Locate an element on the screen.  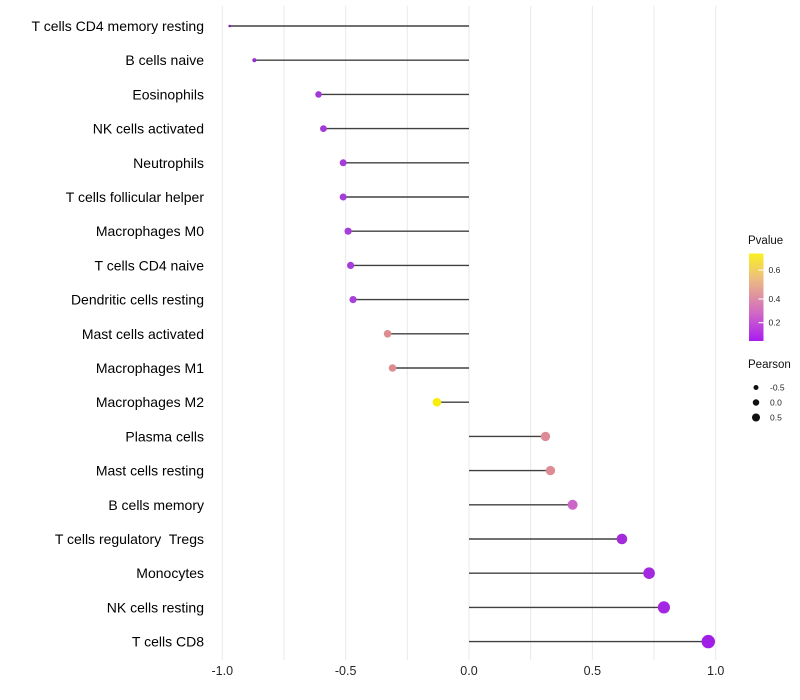
row-label: Macrophages M0 is located at coordinates (150, 231).